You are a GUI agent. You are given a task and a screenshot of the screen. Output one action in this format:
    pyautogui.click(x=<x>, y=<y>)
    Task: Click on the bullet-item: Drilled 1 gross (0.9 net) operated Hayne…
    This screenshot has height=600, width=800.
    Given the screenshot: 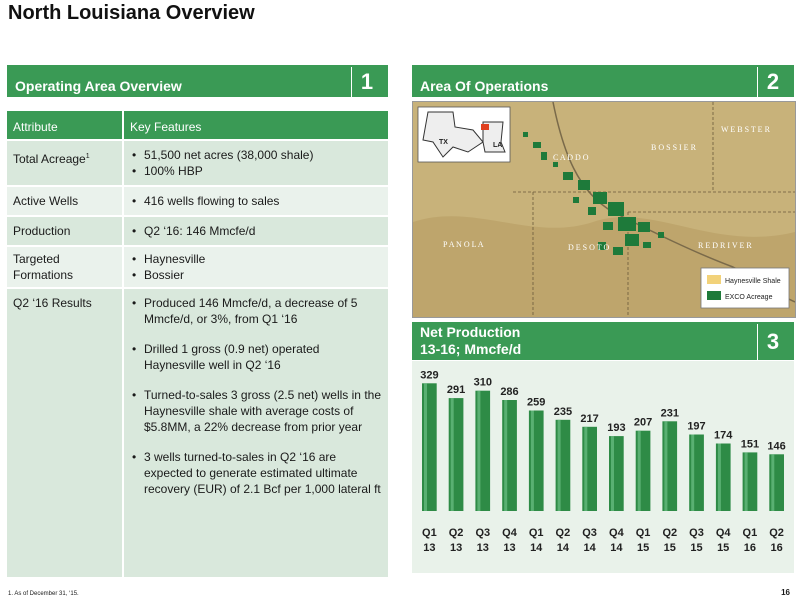 What is the action you would take?
    pyautogui.click(x=257, y=357)
    